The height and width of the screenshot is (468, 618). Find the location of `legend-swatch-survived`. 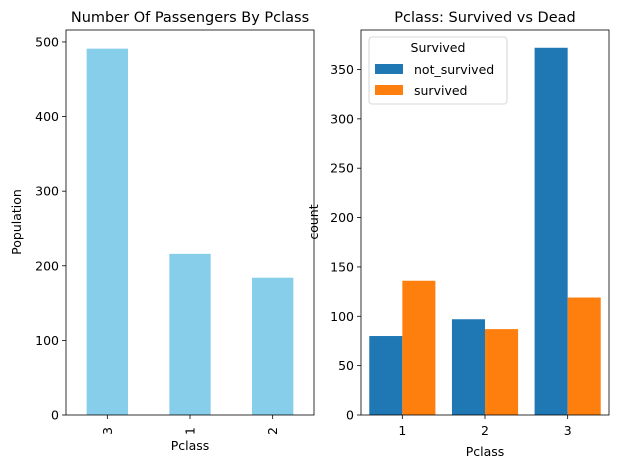

legend-swatch-survived is located at coordinates (389, 90).